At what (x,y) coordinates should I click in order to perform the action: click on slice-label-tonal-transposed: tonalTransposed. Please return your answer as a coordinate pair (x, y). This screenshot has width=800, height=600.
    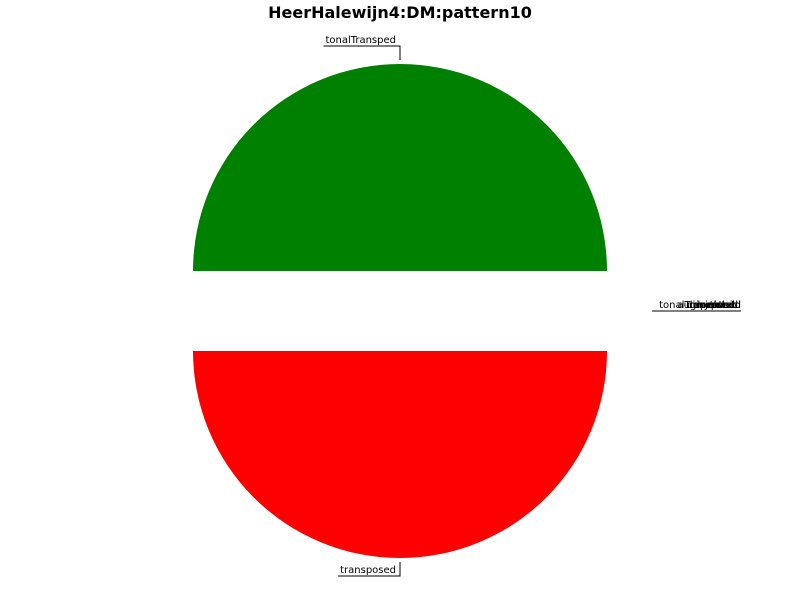
    Looking at the image, I should click on (700, 305).